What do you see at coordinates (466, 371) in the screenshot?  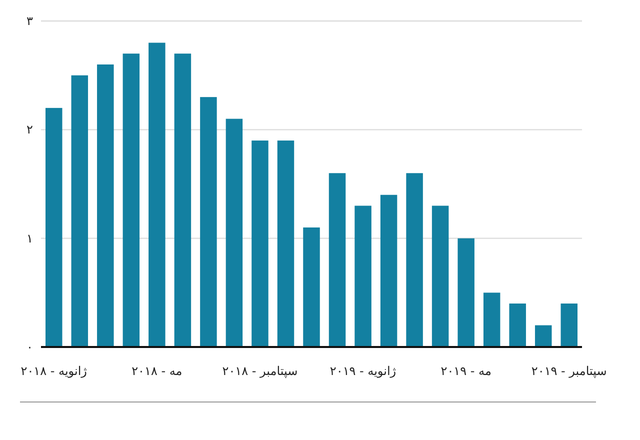 I see `x-tick-label: مه - ۲۰۱۹` at bounding box center [466, 371].